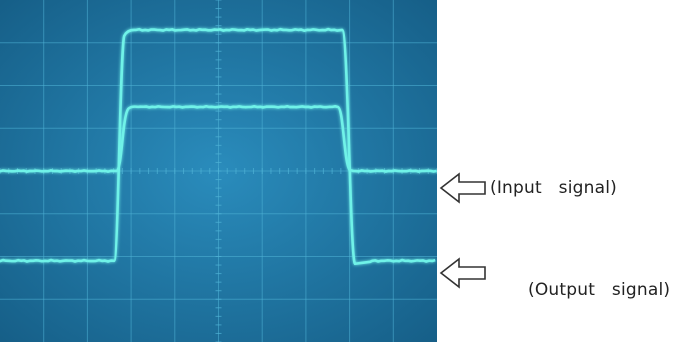  What do you see at coordinates (553, 188) in the screenshot?
I see `input-signal-label: (Input signal)` at bounding box center [553, 188].